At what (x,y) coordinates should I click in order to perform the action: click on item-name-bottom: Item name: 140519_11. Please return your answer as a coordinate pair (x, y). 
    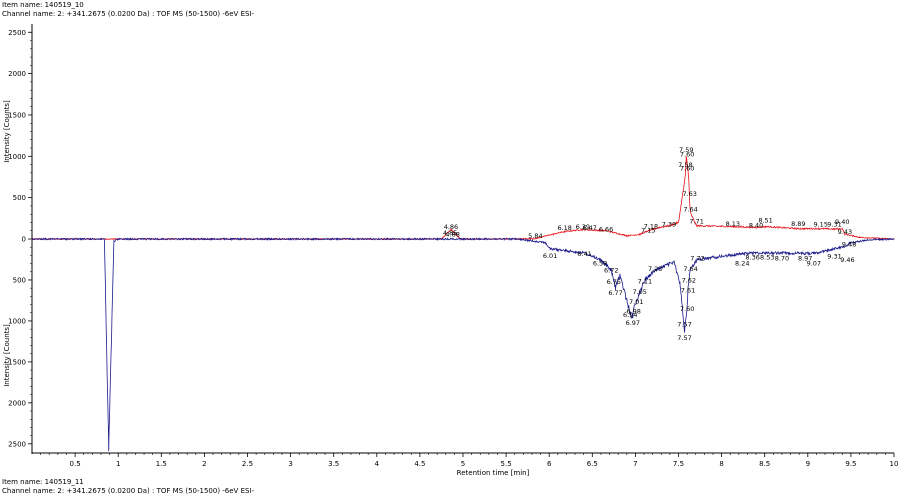
    Looking at the image, I should click on (43, 482).